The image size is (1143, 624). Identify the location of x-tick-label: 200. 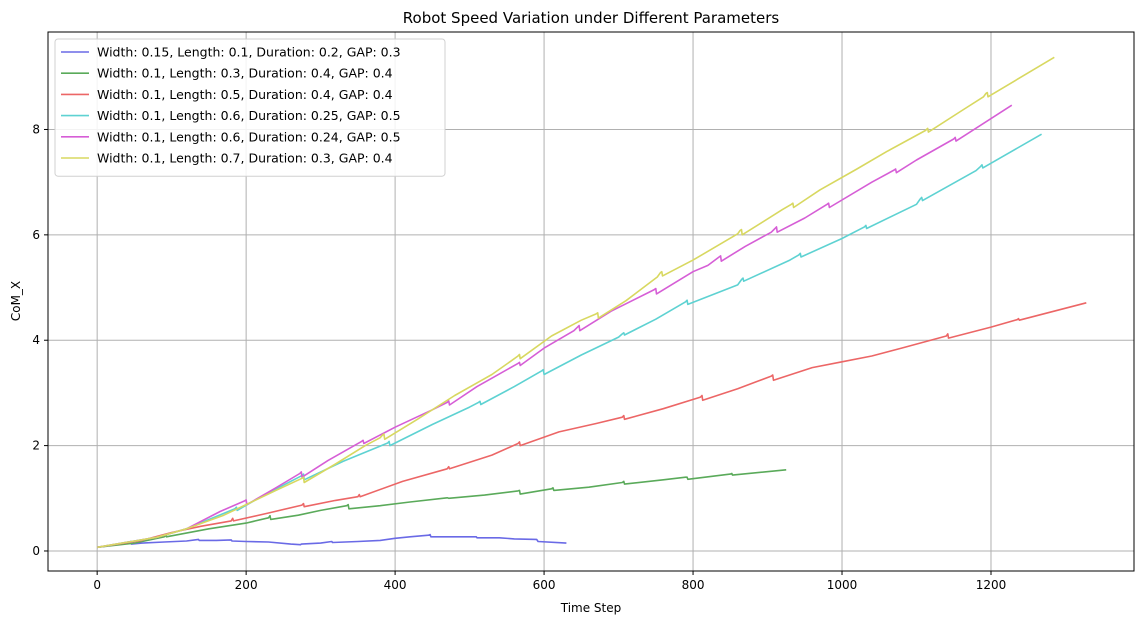
(246, 585).